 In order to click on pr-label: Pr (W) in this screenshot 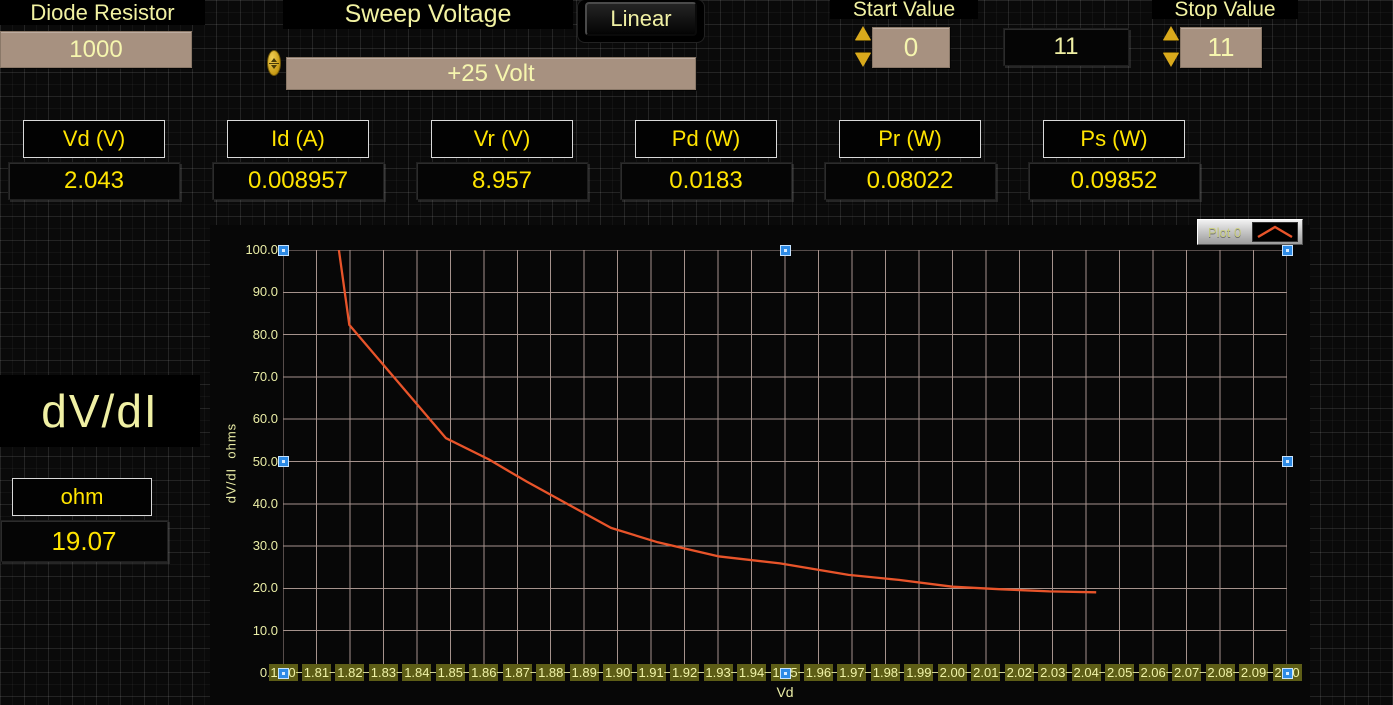, I will do `click(910, 139)`.